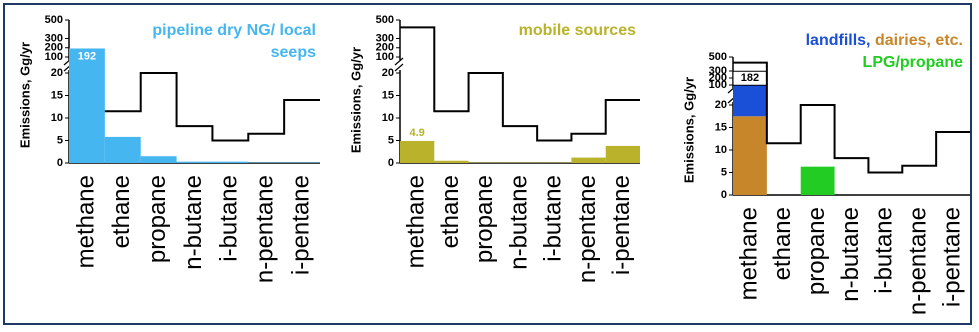 The image size is (979, 332). I want to click on value-label: 192, so click(87, 56).